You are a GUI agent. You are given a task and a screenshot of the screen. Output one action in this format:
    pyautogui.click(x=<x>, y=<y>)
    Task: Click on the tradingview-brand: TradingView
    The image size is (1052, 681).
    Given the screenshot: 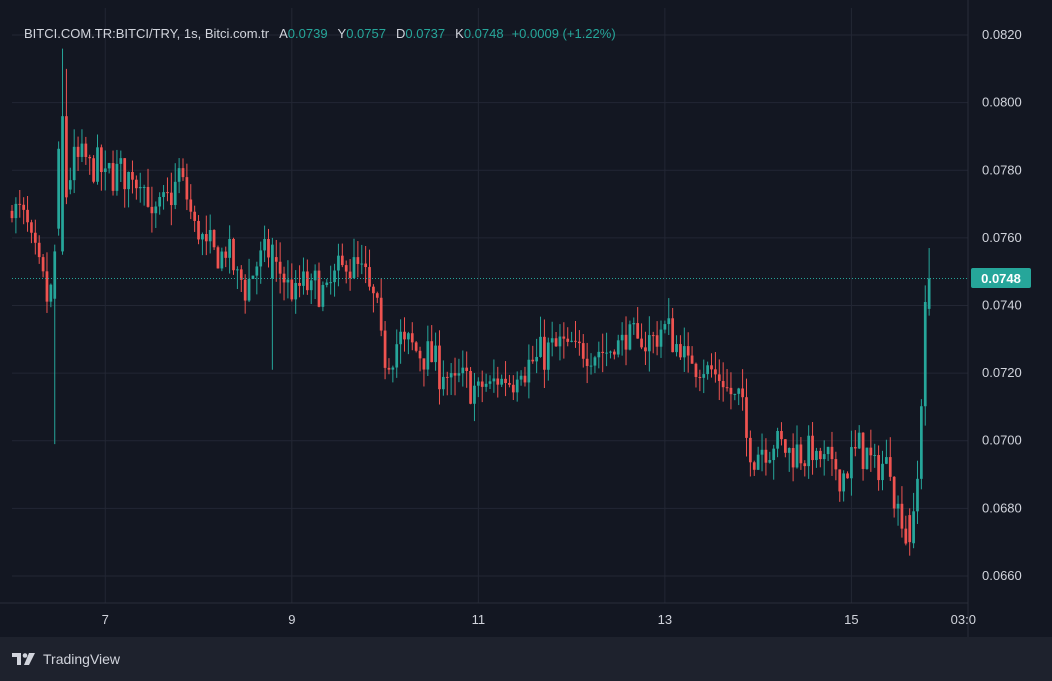 What is the action you would take?
    pyautogui.click(x=66, y=659)
    